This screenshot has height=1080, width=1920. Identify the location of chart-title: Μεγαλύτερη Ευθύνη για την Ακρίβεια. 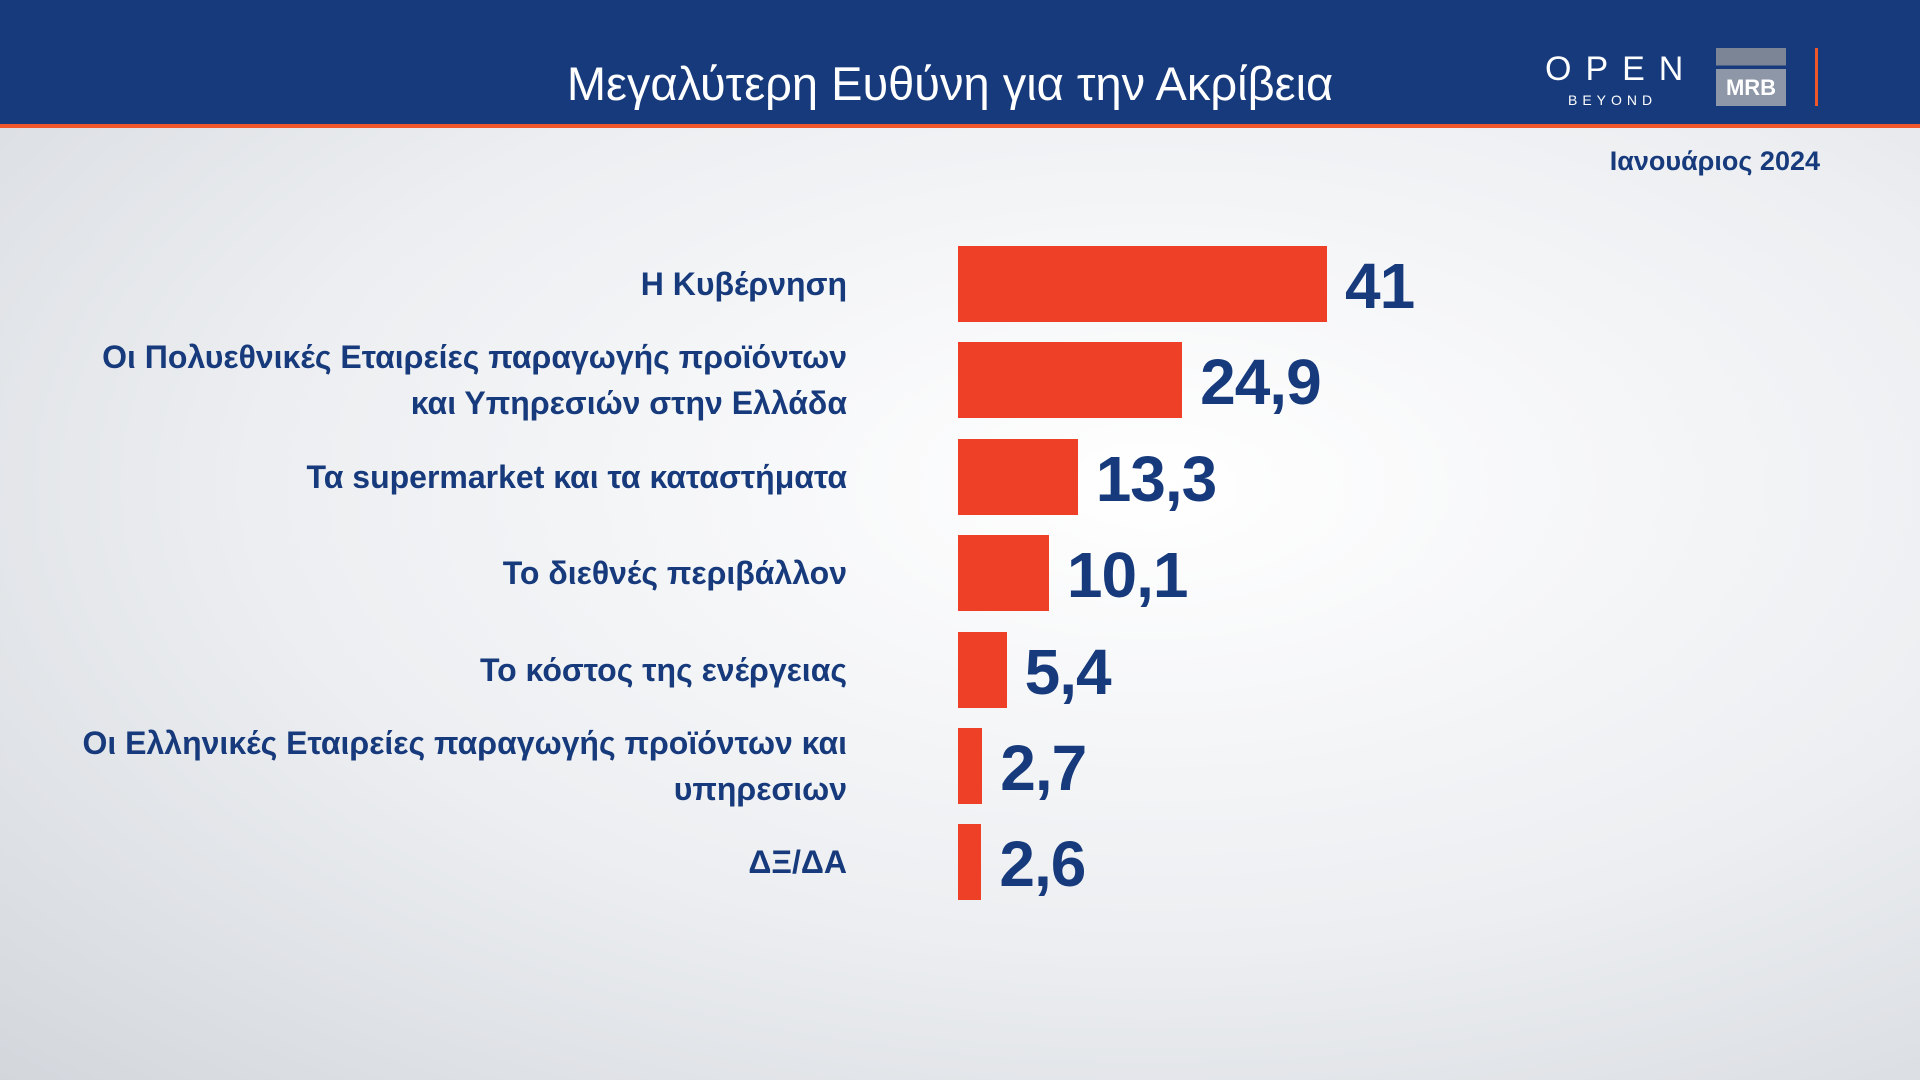
(950, 83).